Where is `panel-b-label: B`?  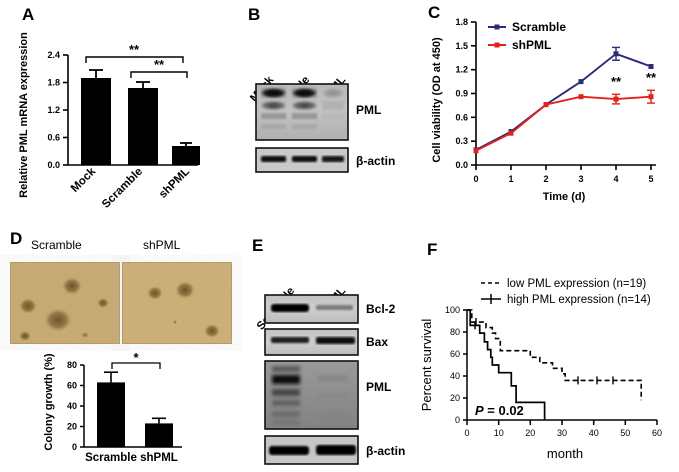 panel-b-label: B is located at coordinates (254, 14).